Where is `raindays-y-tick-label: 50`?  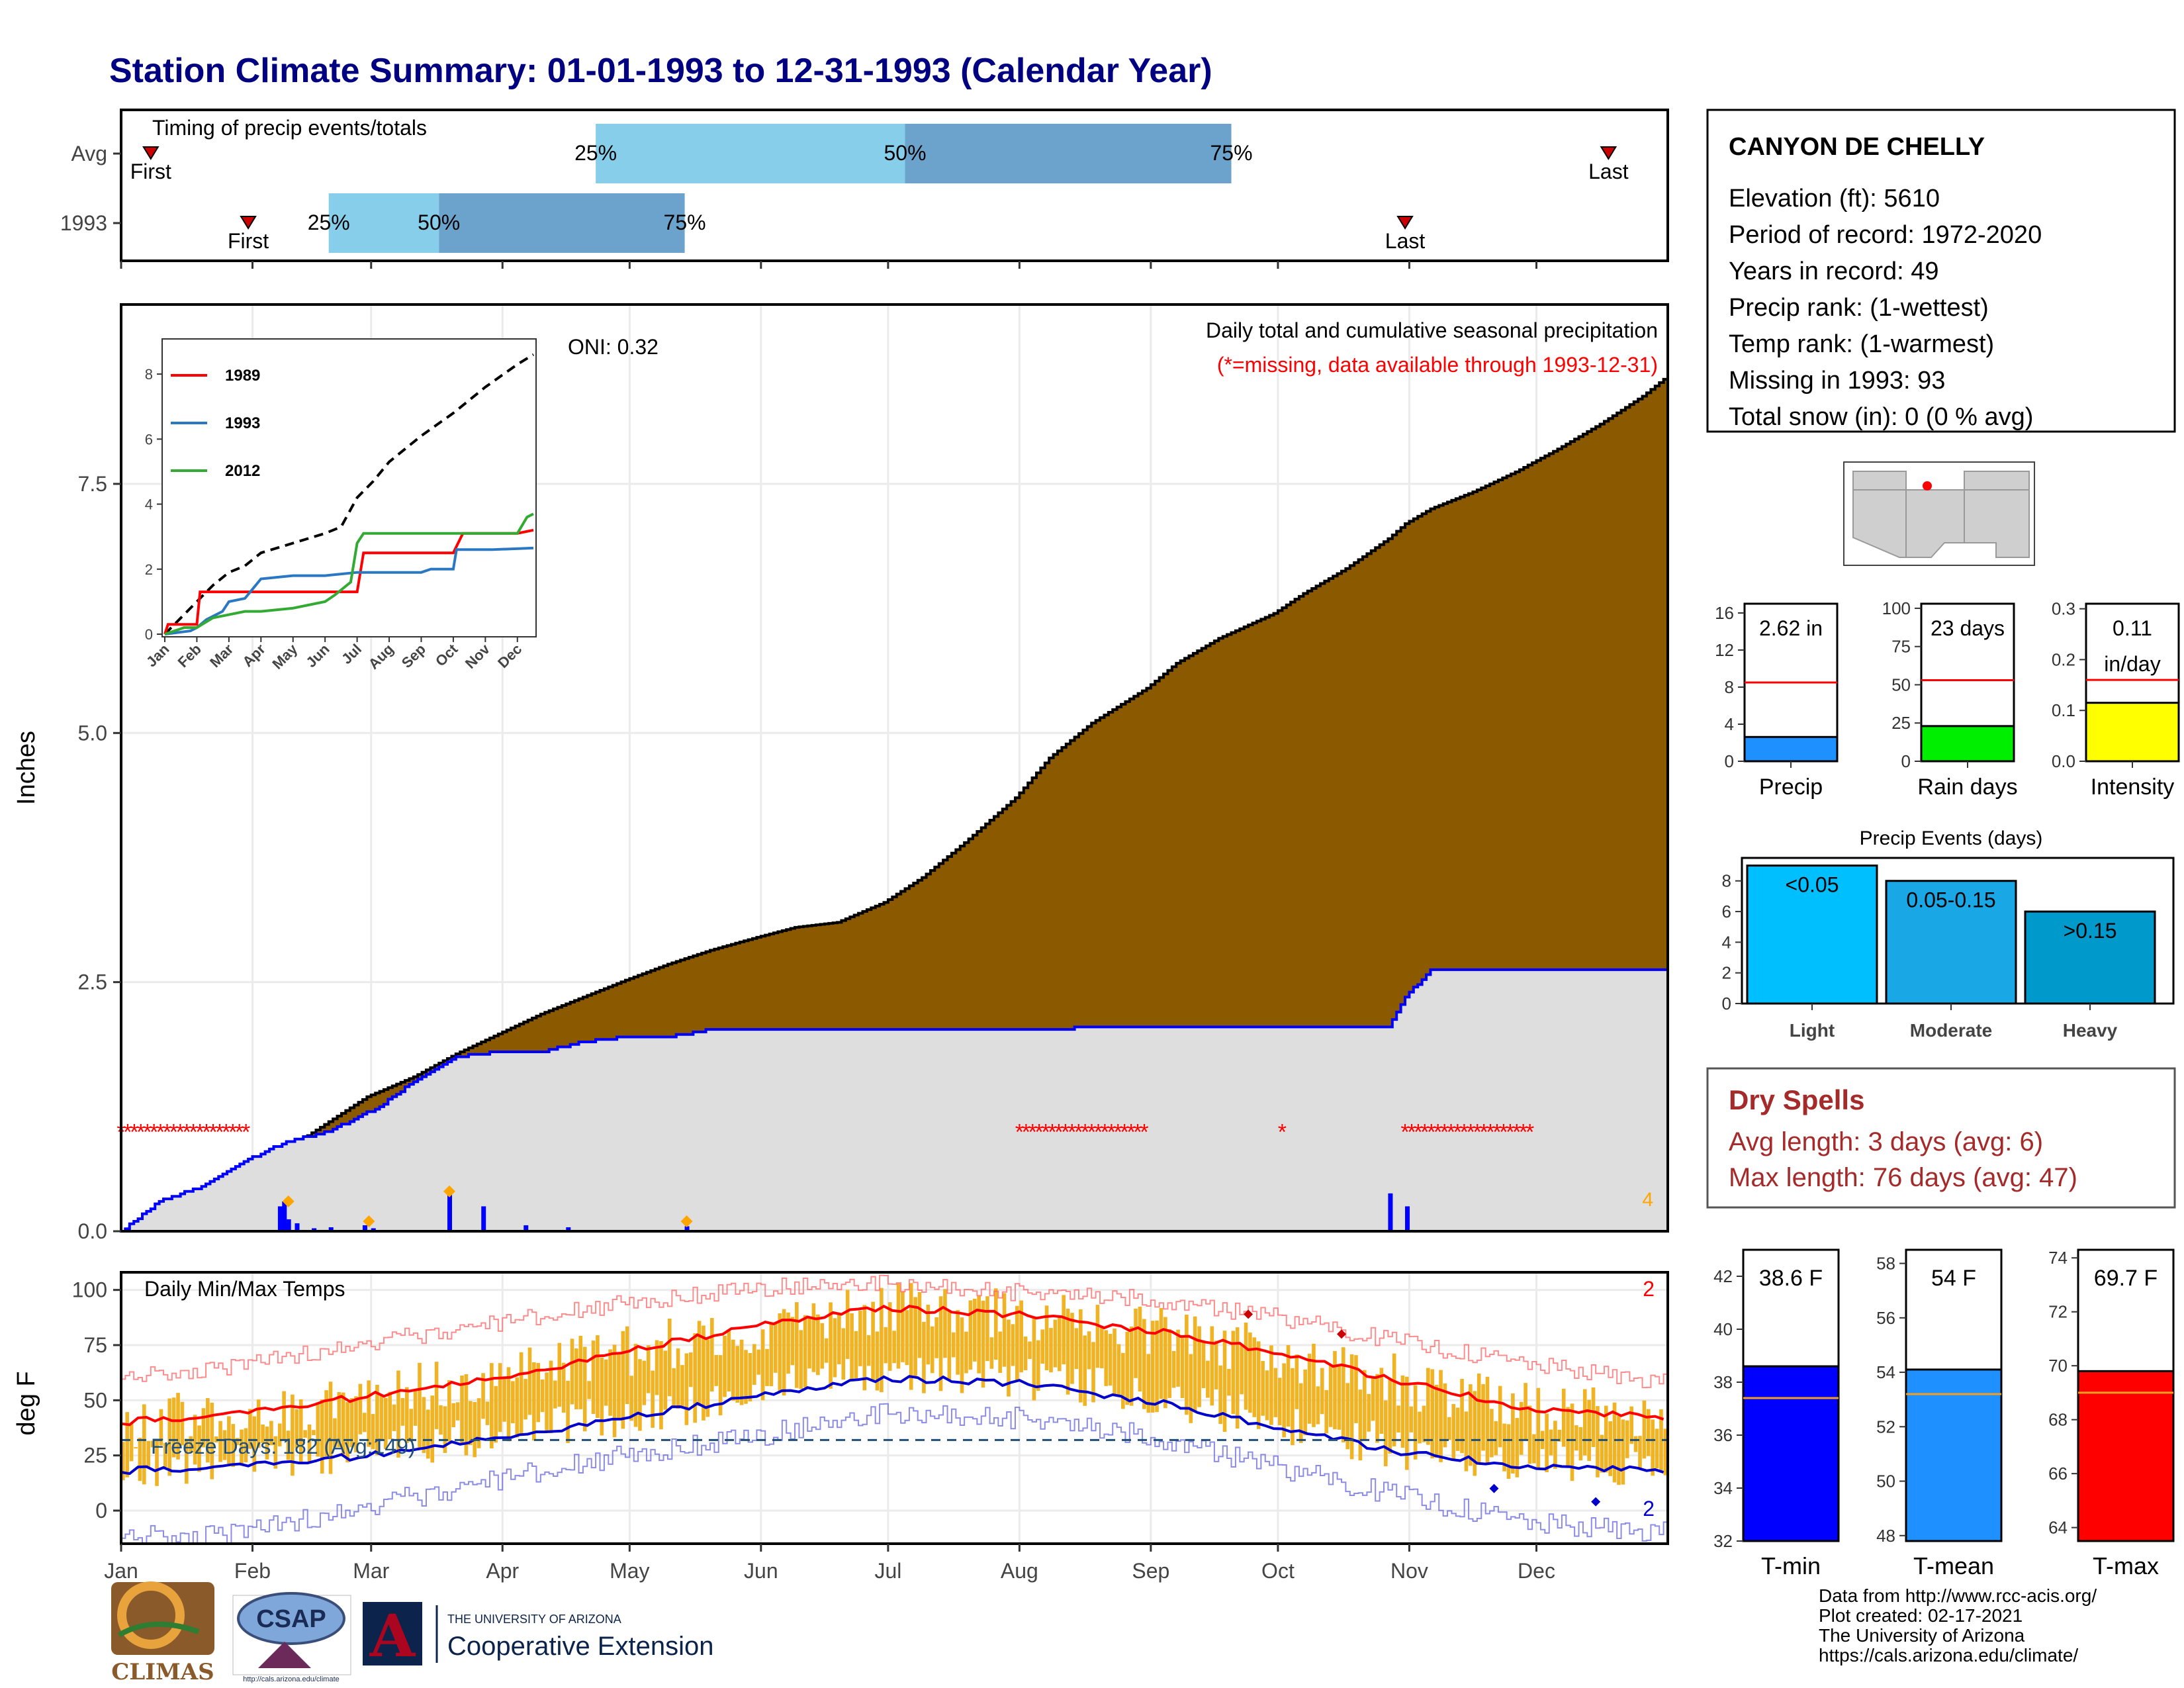
raindays-y-tick-label: 50 is located at coordinates (1901, 684).